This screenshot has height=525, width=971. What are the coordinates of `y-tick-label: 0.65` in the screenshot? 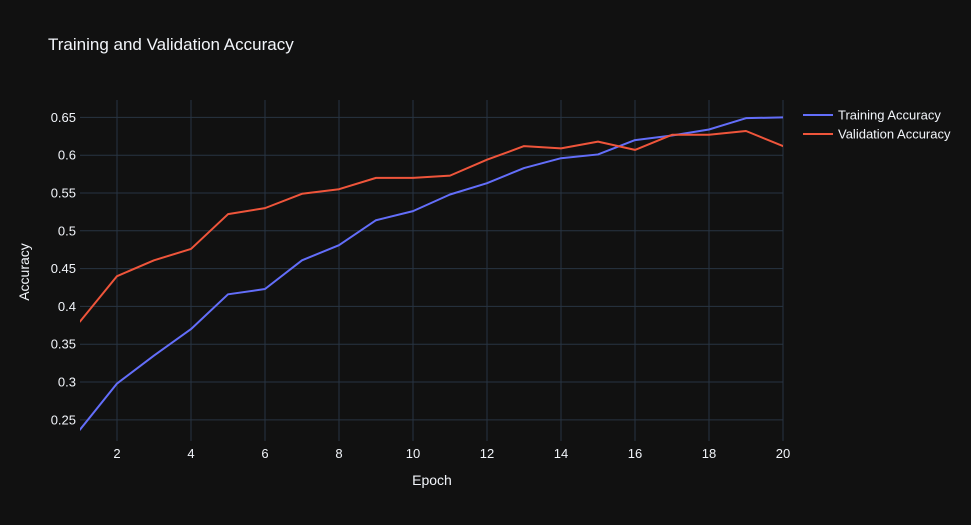 It's located at (63, 117).